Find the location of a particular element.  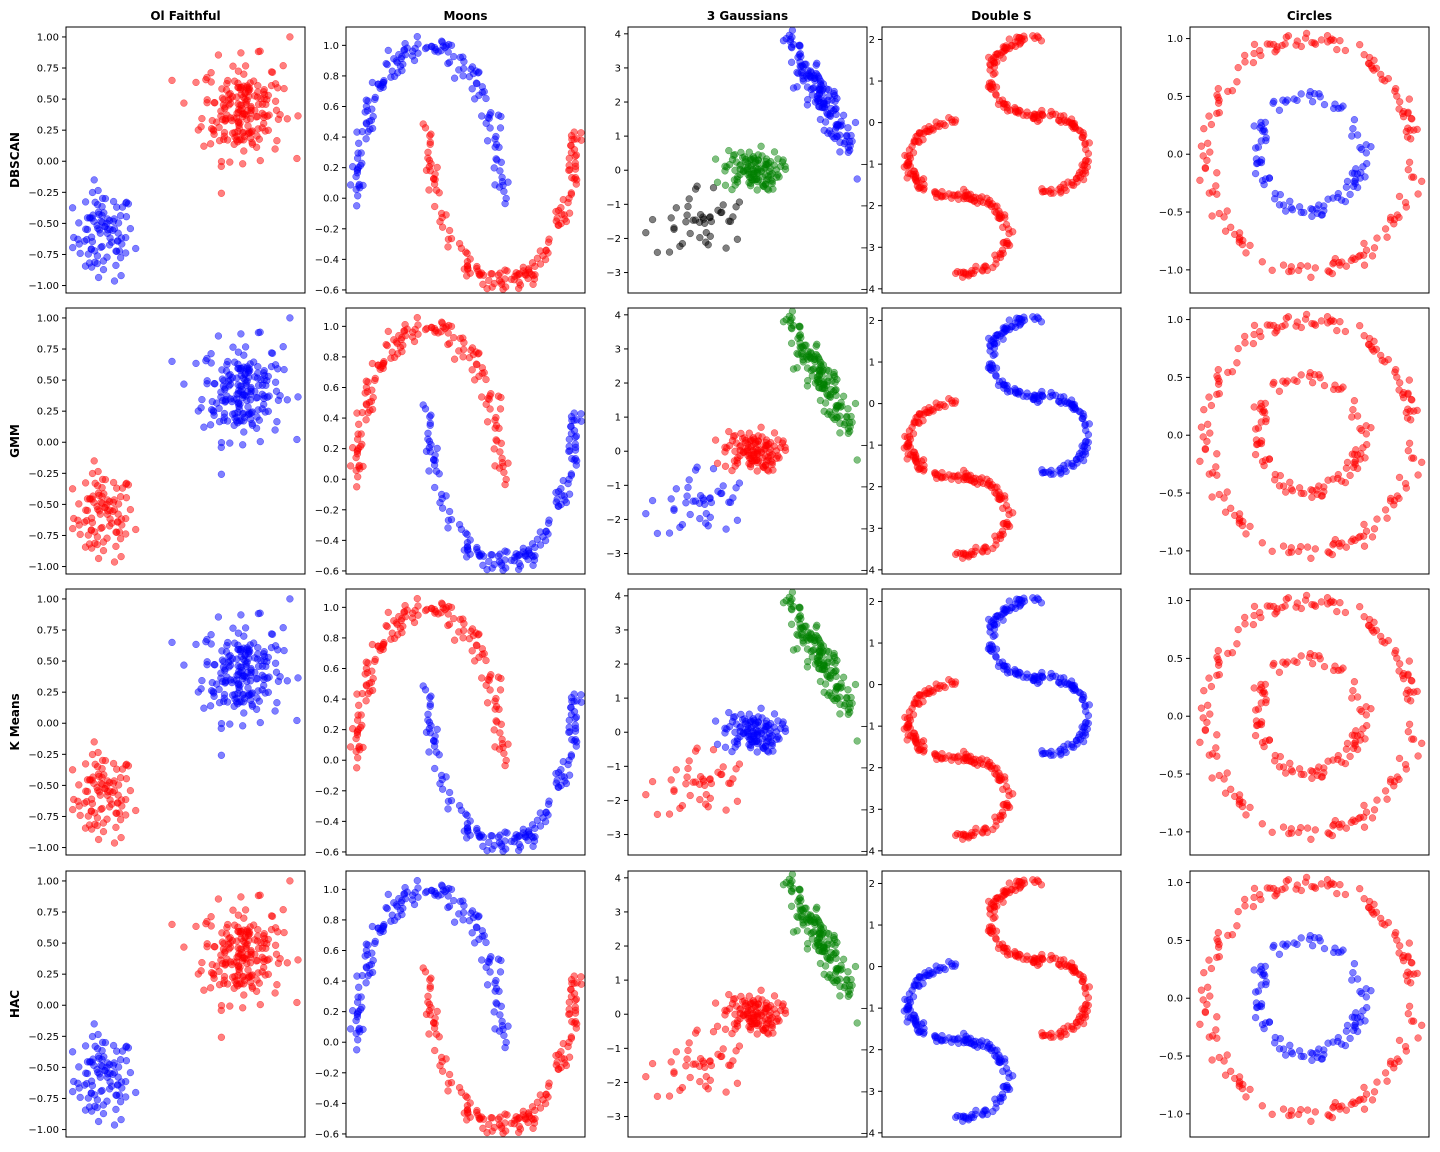

y-tick-label: −1 is located at coordinates (867, 446).